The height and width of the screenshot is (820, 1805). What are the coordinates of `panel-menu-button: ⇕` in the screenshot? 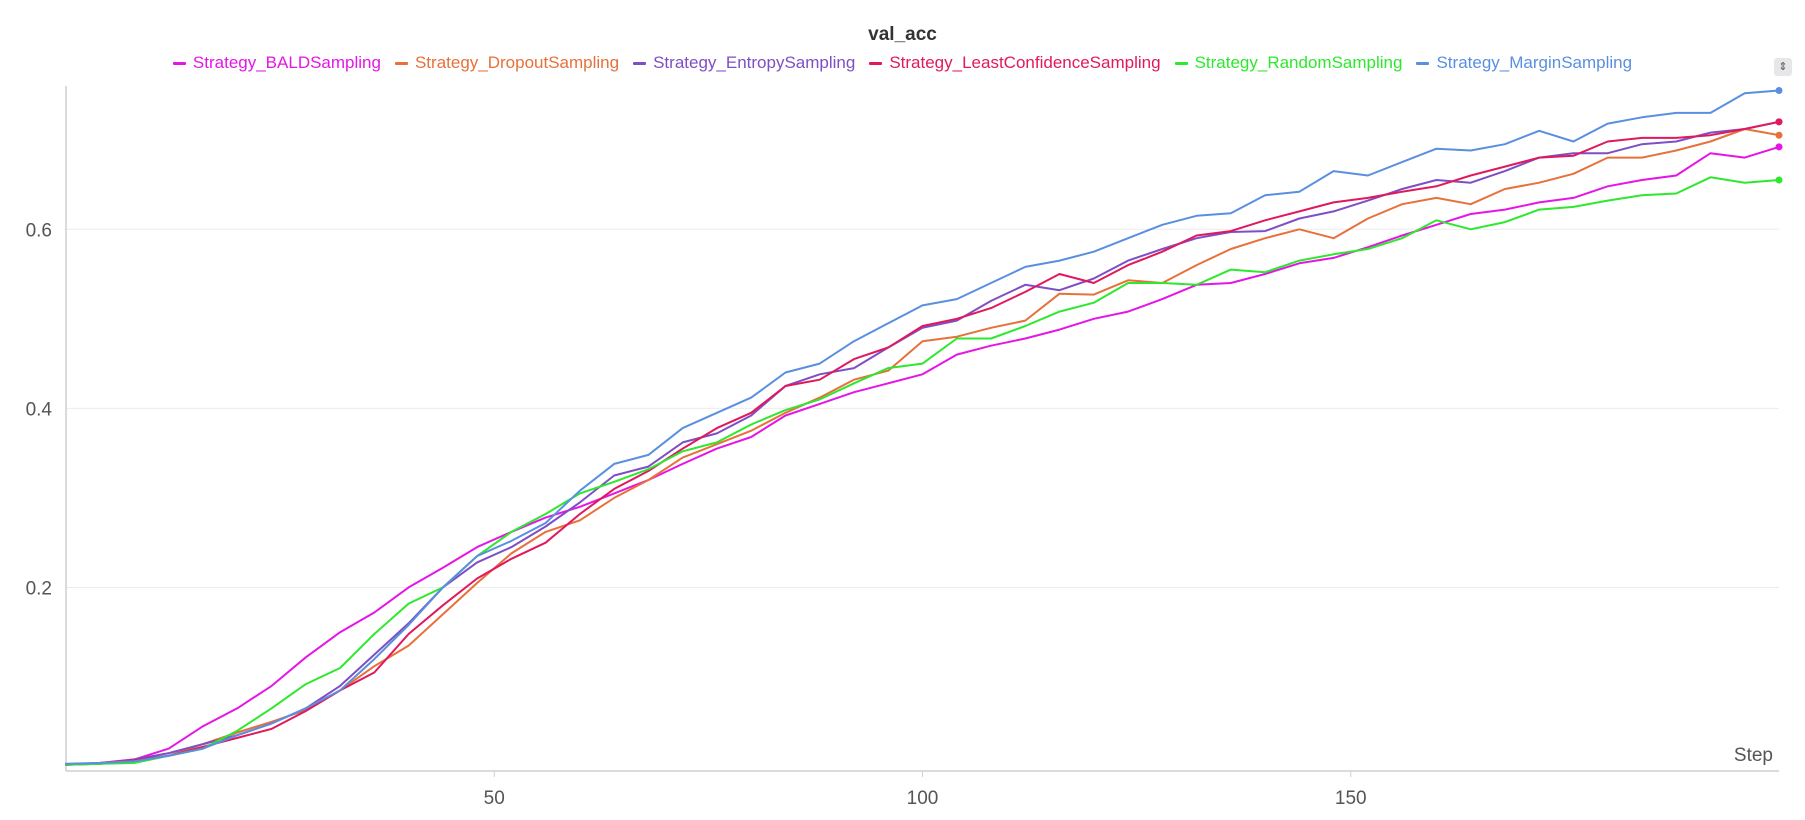 It's located at (1783, 67).